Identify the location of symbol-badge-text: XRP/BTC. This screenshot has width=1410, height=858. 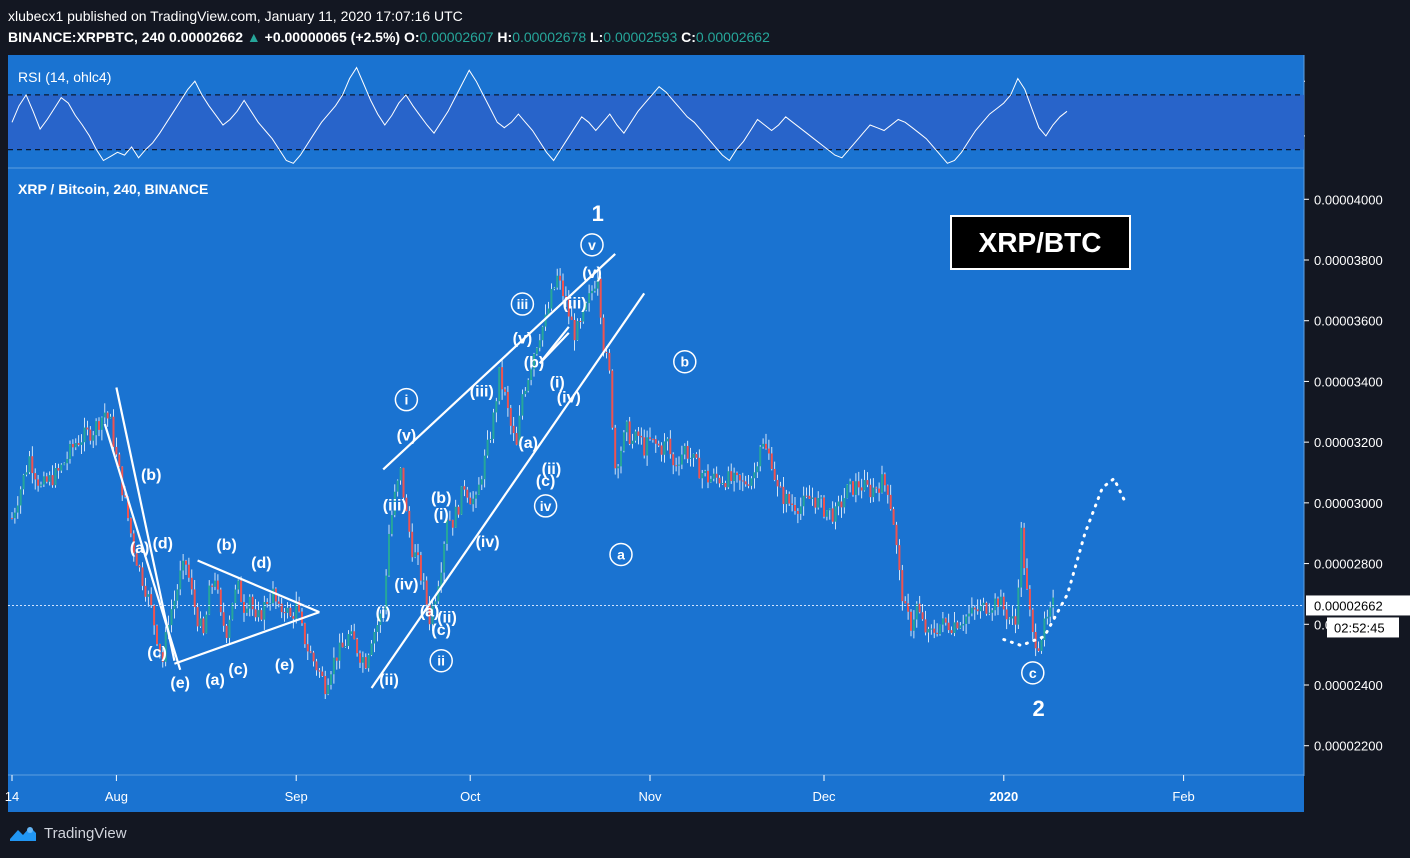
(1040, 242).